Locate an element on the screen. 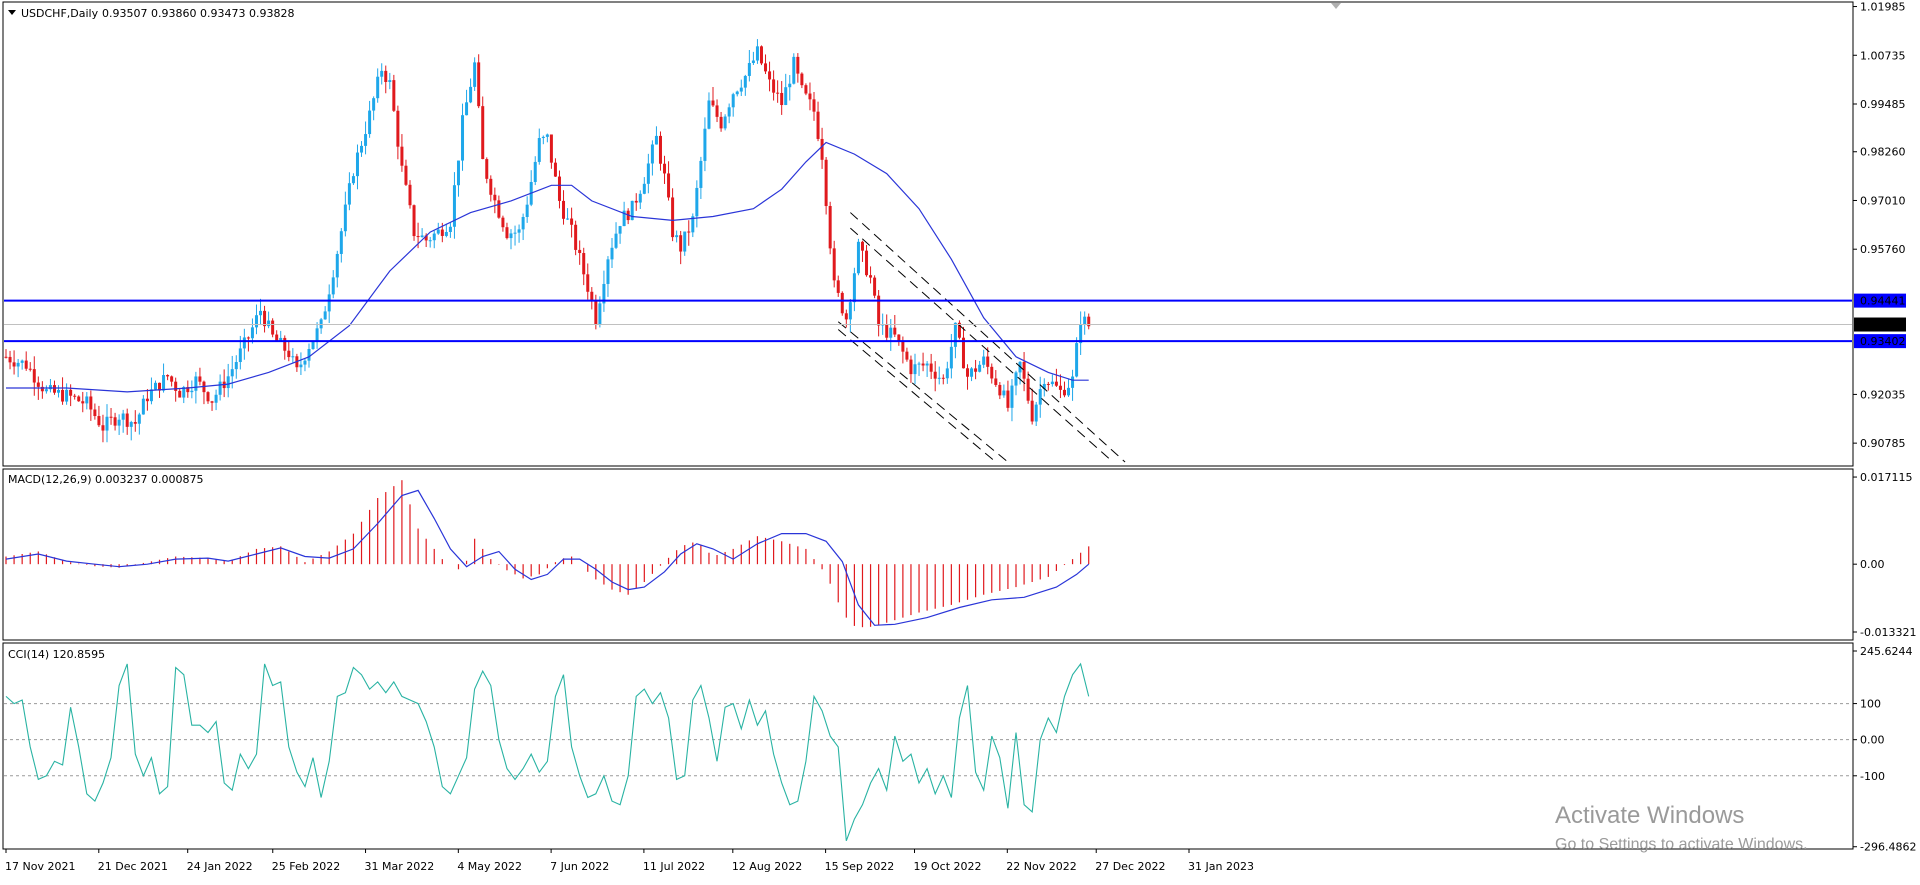 The width and height of the screenshot is (1920, 885). price-tag-bg is located at coordinates (1880, 324).